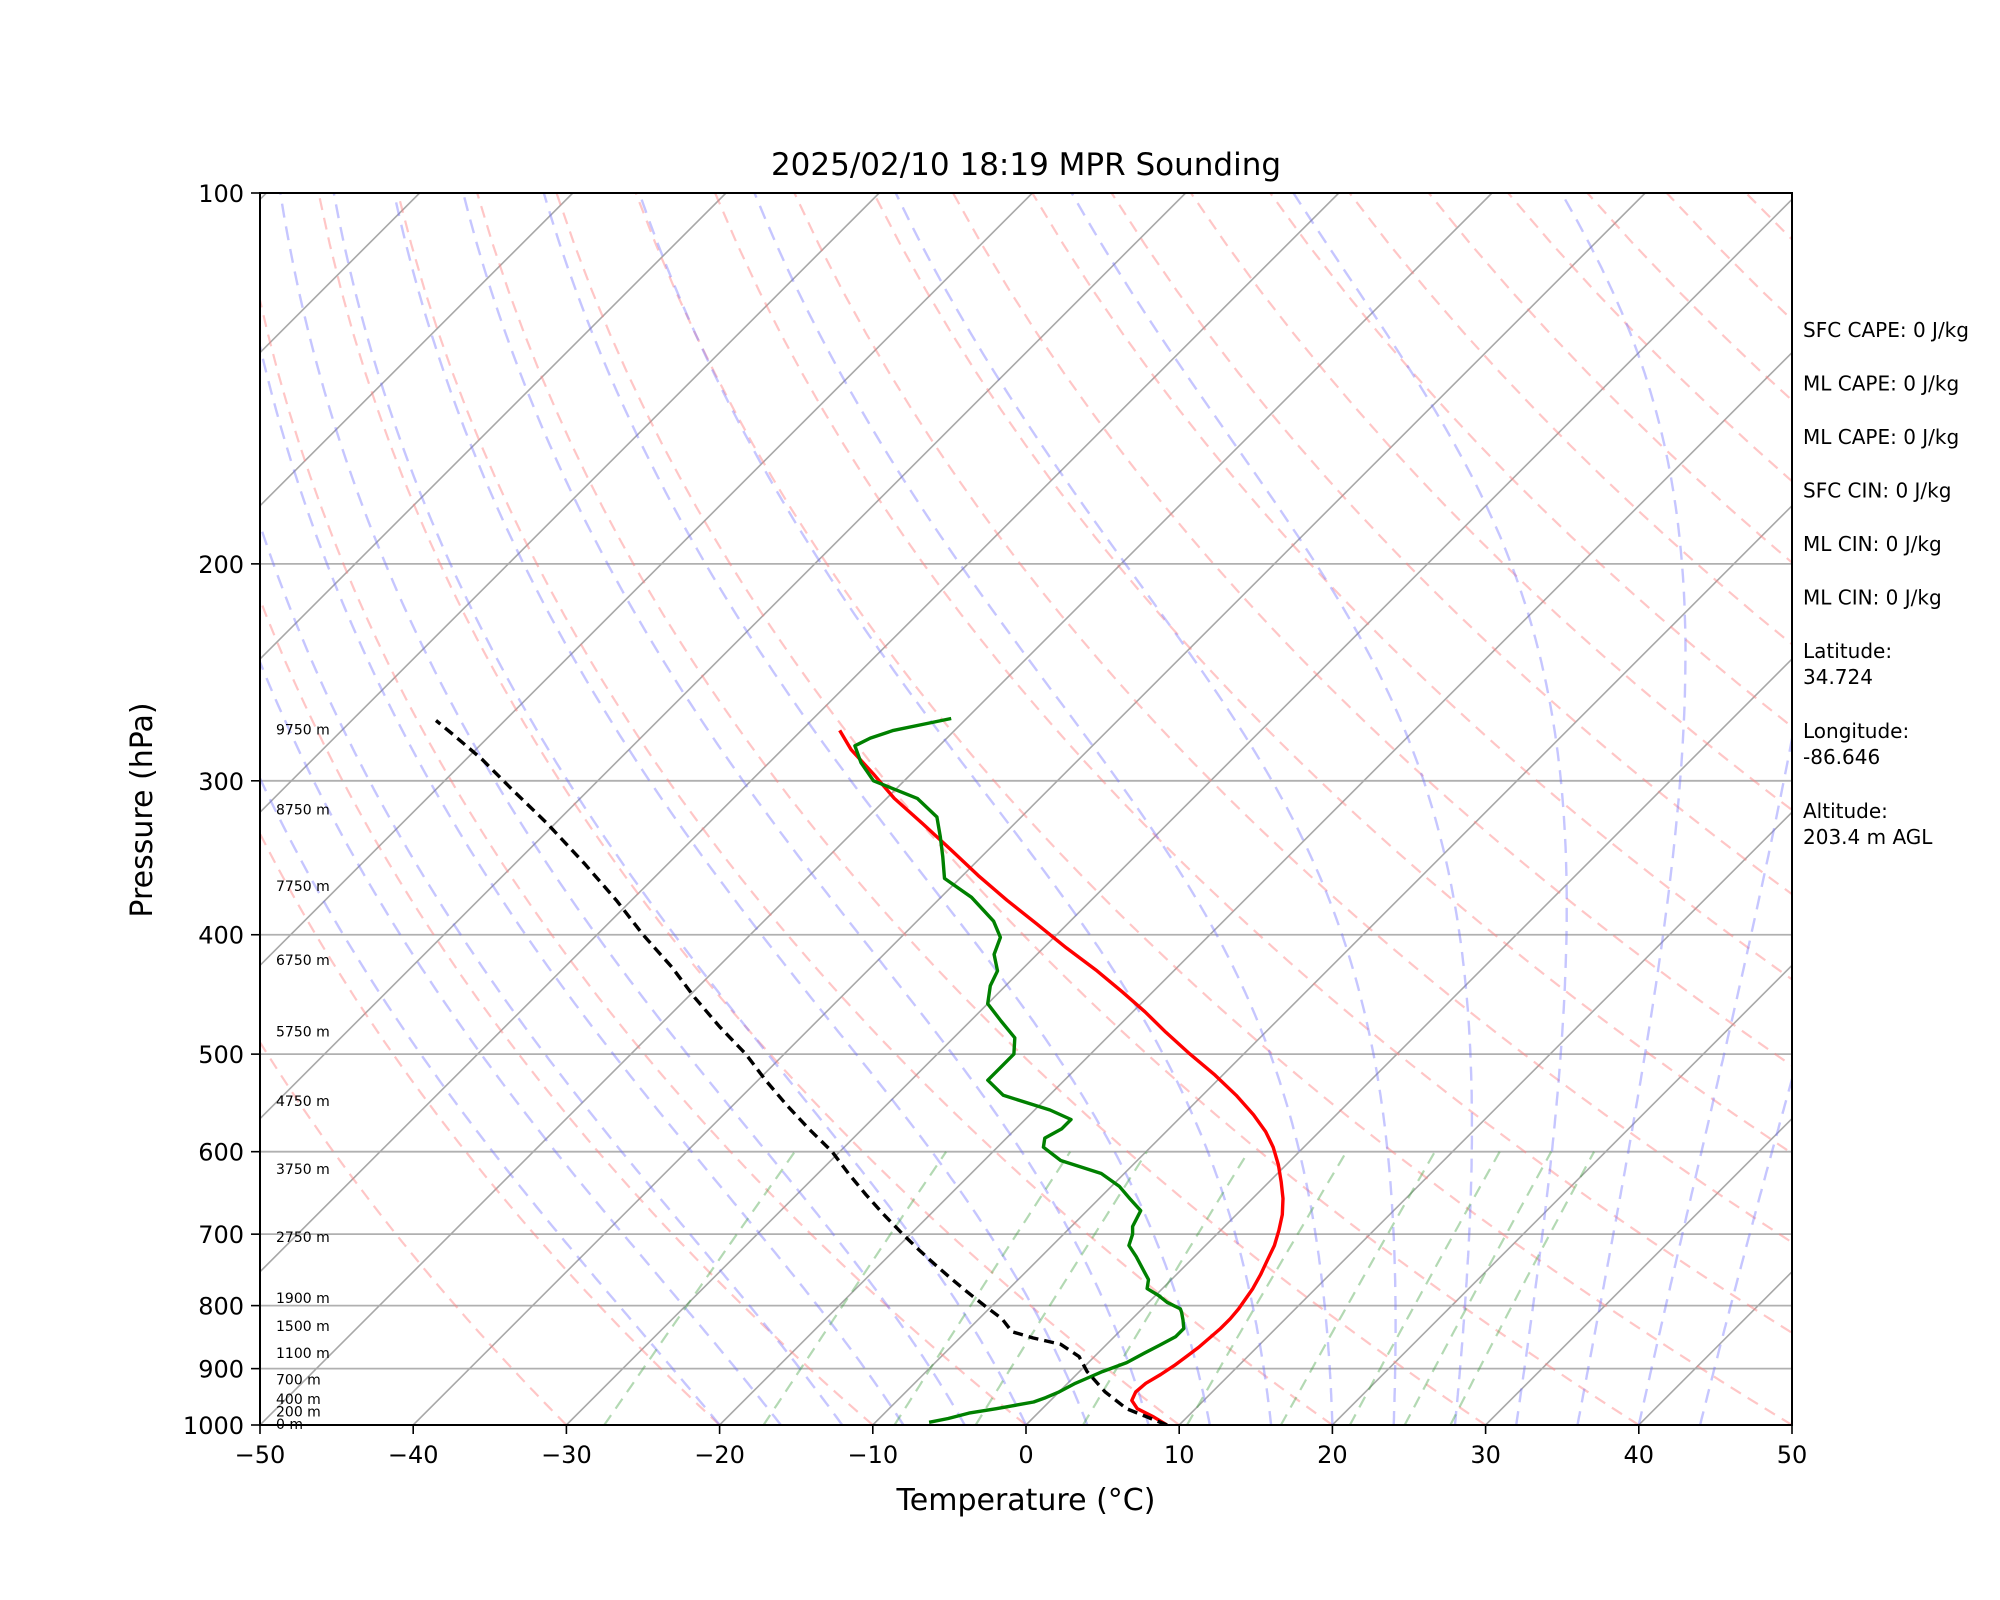  Describe the element at coordinates (1025, 1455) in the screenshot. I see `x-tick-label: 0` at that location.